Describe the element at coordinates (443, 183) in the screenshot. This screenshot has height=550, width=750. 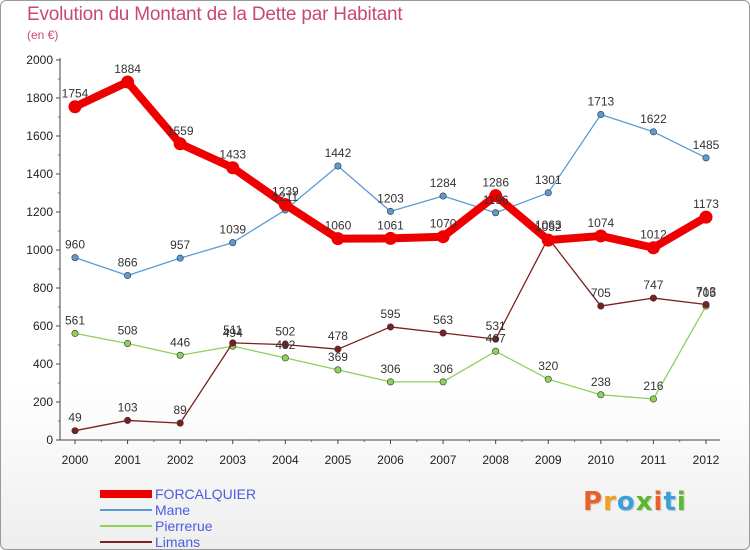
I see `data-label: 1284` at that location.